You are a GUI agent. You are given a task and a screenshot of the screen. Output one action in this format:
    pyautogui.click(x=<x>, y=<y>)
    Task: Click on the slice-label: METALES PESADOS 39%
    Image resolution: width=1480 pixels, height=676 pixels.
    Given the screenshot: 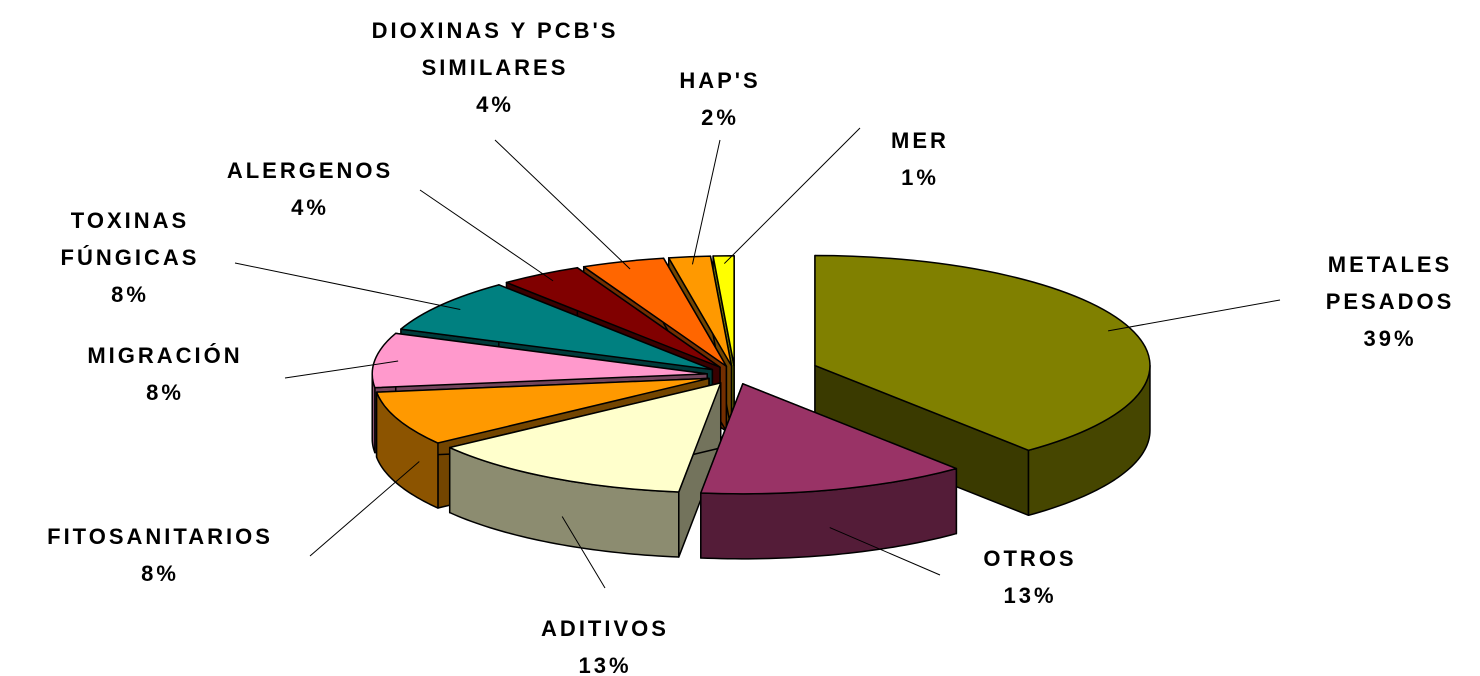 What is the action you would take?
    pyautogui.click(x=1385, y=301)
    